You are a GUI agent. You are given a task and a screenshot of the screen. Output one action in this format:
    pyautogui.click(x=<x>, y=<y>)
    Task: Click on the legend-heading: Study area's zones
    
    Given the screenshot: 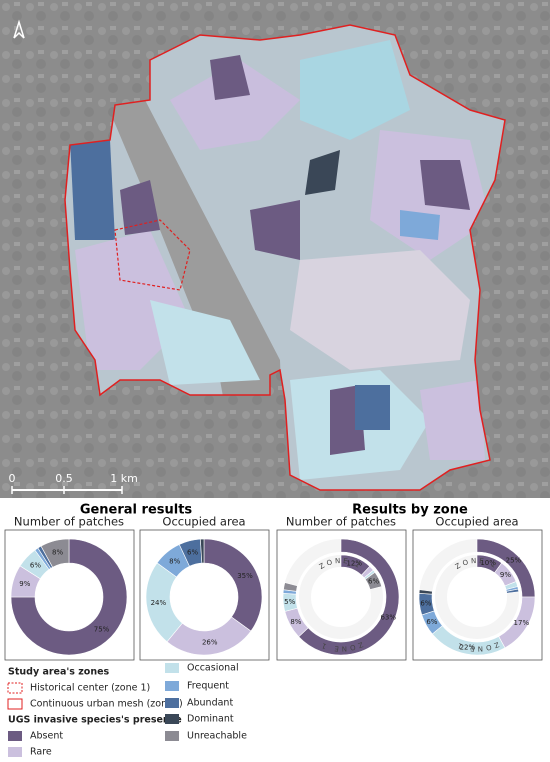 What is the action you would take?
    pyautogui.click(x=59, y=672)
    